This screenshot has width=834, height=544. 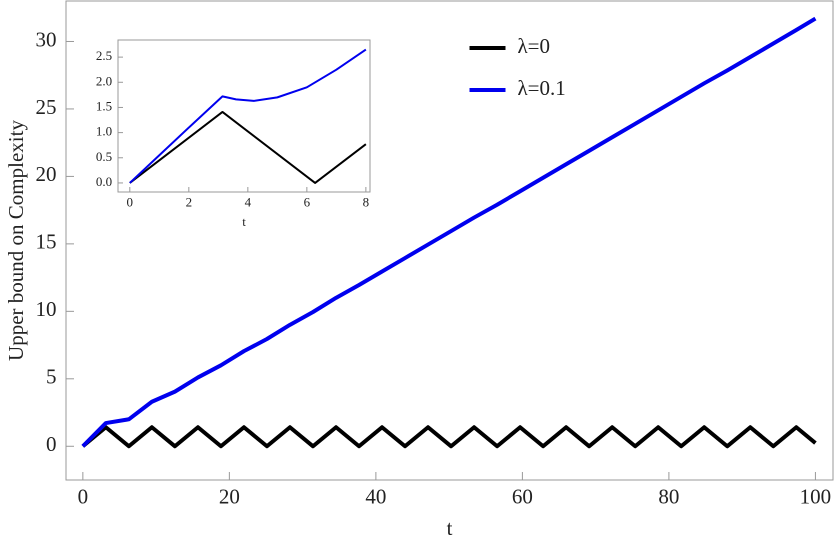 What do you see at coordinates (189, 202) in the screenshot?
I see `x-tick-label: 2` at bounding box center [189, 202].